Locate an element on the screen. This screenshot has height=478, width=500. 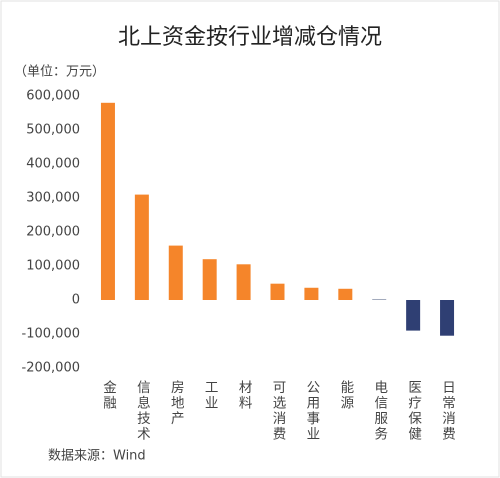
chart-title: 北上资金按行业增减仓情况 is located at coordinates (250, 37).